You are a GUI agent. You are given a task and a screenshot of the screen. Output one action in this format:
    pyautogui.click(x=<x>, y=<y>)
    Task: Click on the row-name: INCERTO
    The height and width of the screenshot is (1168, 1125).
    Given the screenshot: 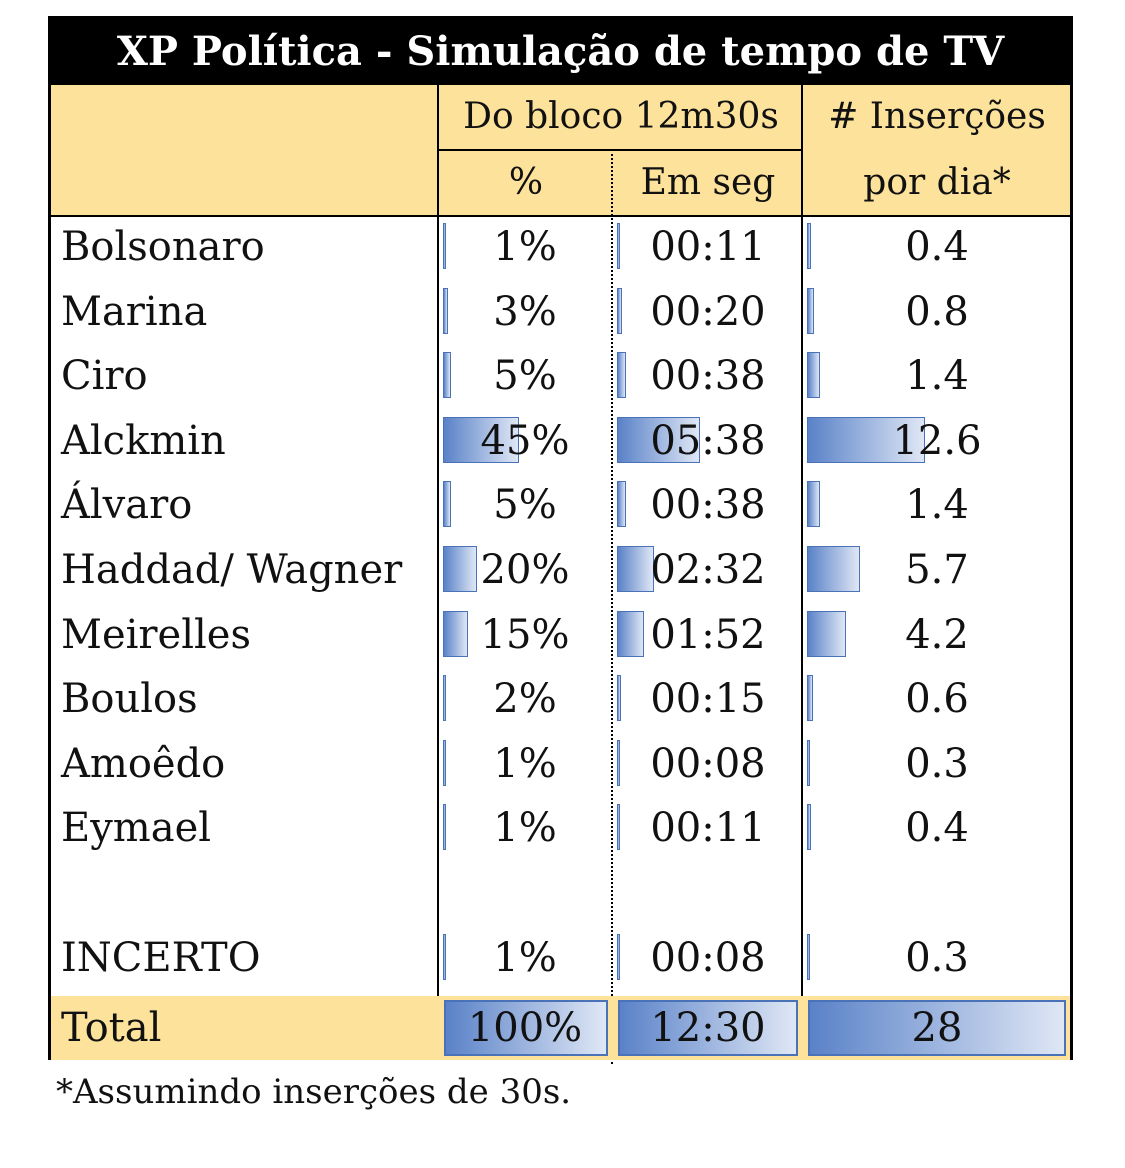 What is the action you would take?
    pyautogui.click(x=161, y=957)
    